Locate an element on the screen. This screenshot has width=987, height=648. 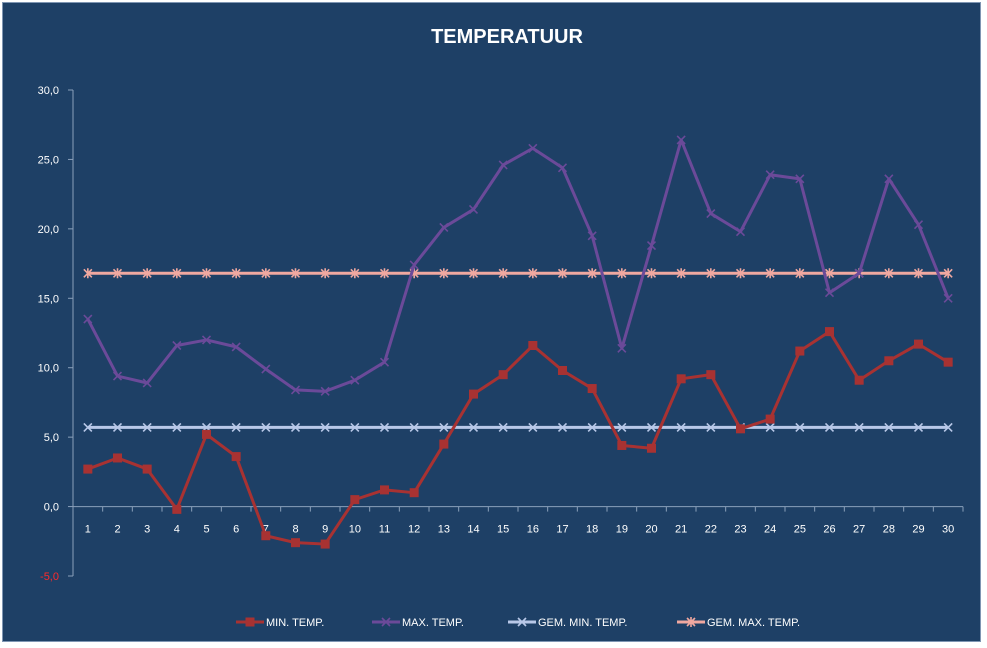
x-tick-label: 26 is located at coordinates (829, 530).